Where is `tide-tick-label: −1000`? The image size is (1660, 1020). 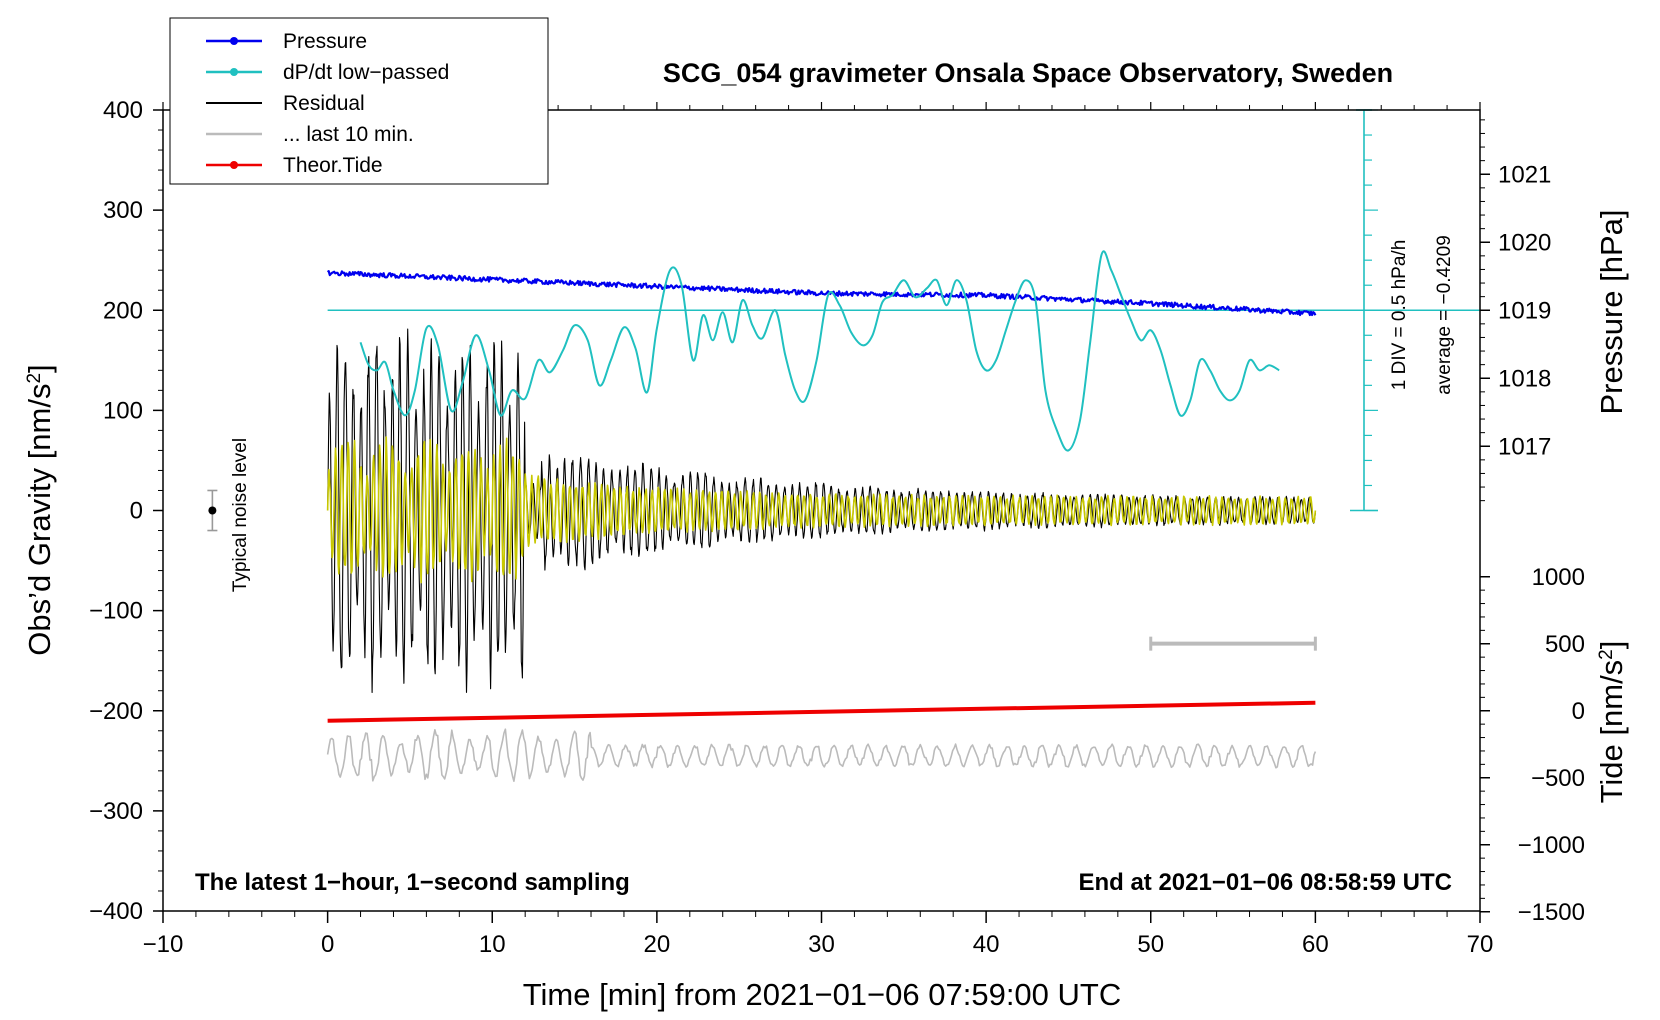 tide-tick-label: −1000 is located at coordinates (1551, 845).